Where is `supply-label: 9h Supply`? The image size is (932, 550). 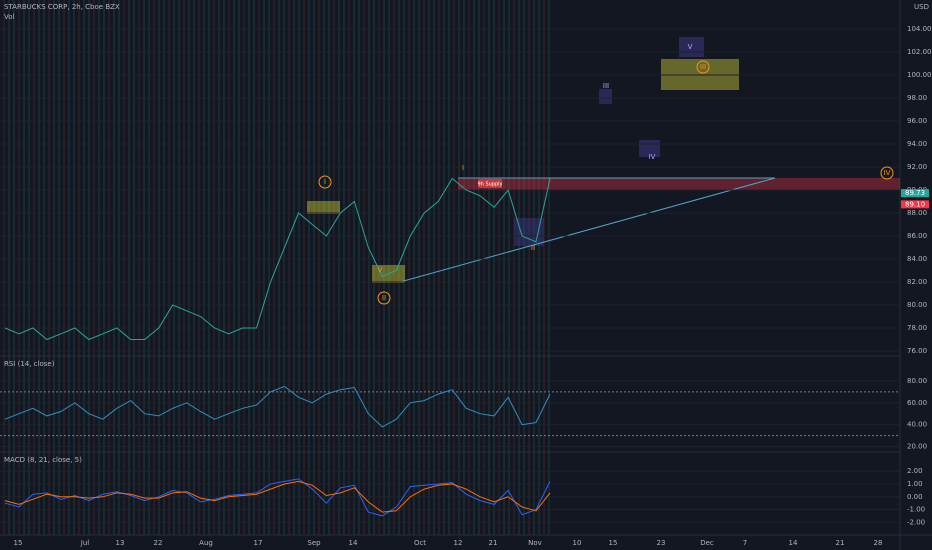 supply-label: 9h Supply is located at coordinates (490, 185).